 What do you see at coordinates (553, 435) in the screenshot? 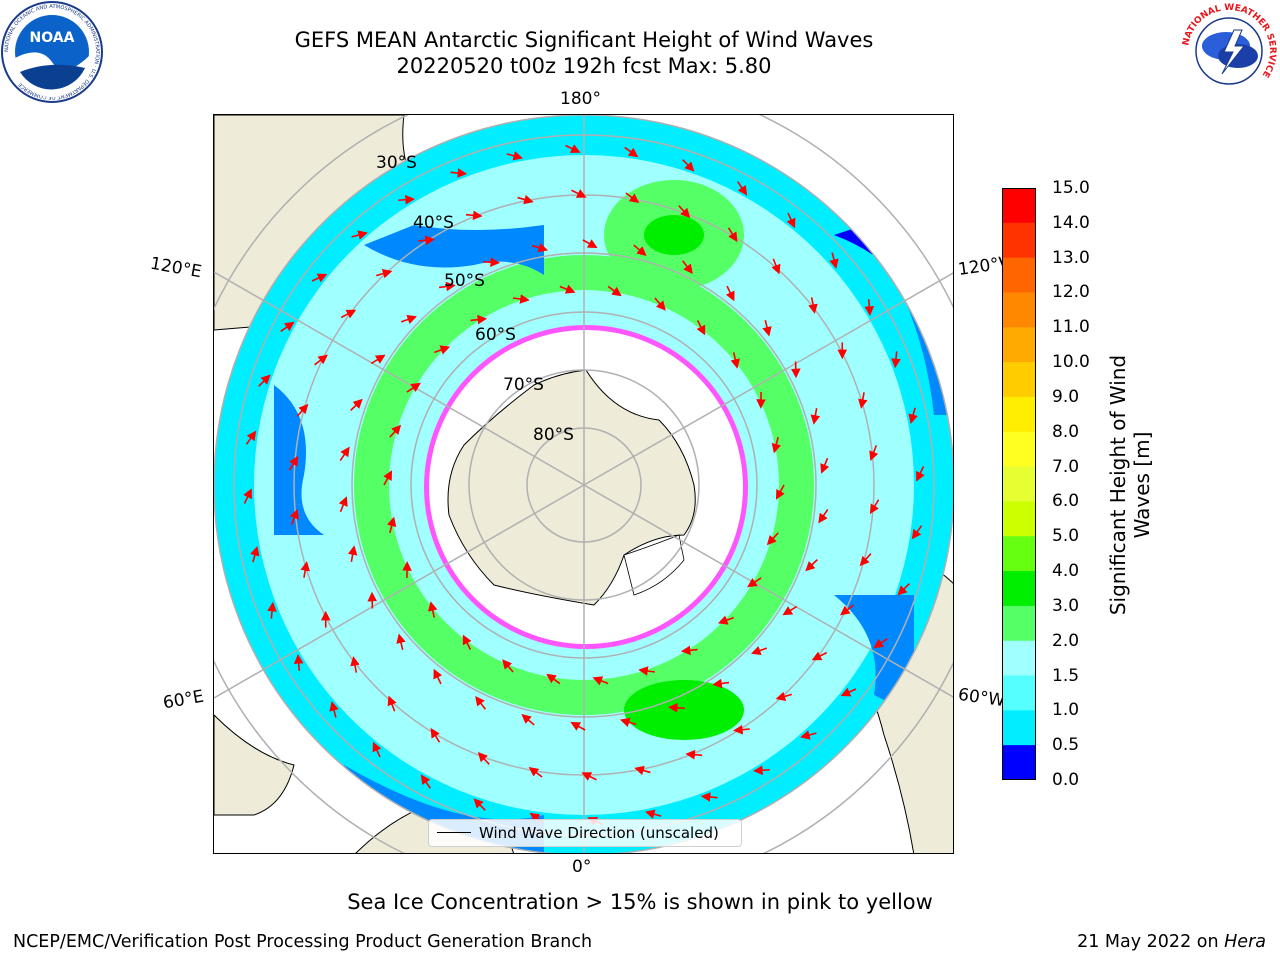
I see `lat-label-80s: 80°S` at bounding box center [553, 435].